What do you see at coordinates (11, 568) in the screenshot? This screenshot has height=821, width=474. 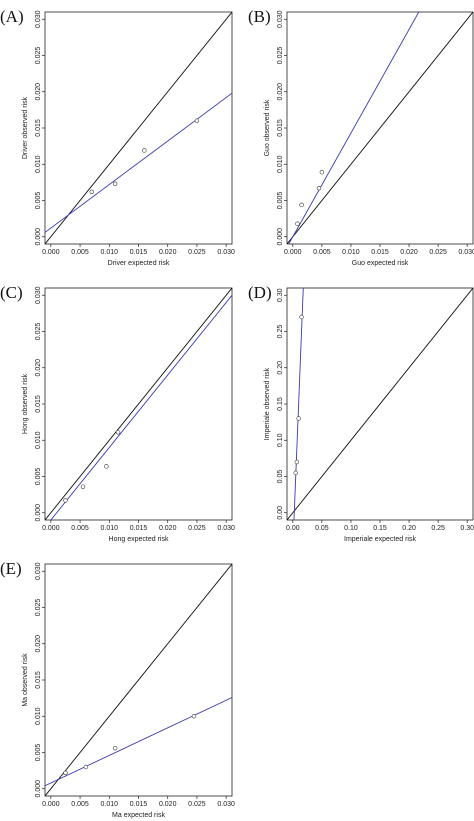 I see `panel-letter: (E)` at bounding box center [11, 568].